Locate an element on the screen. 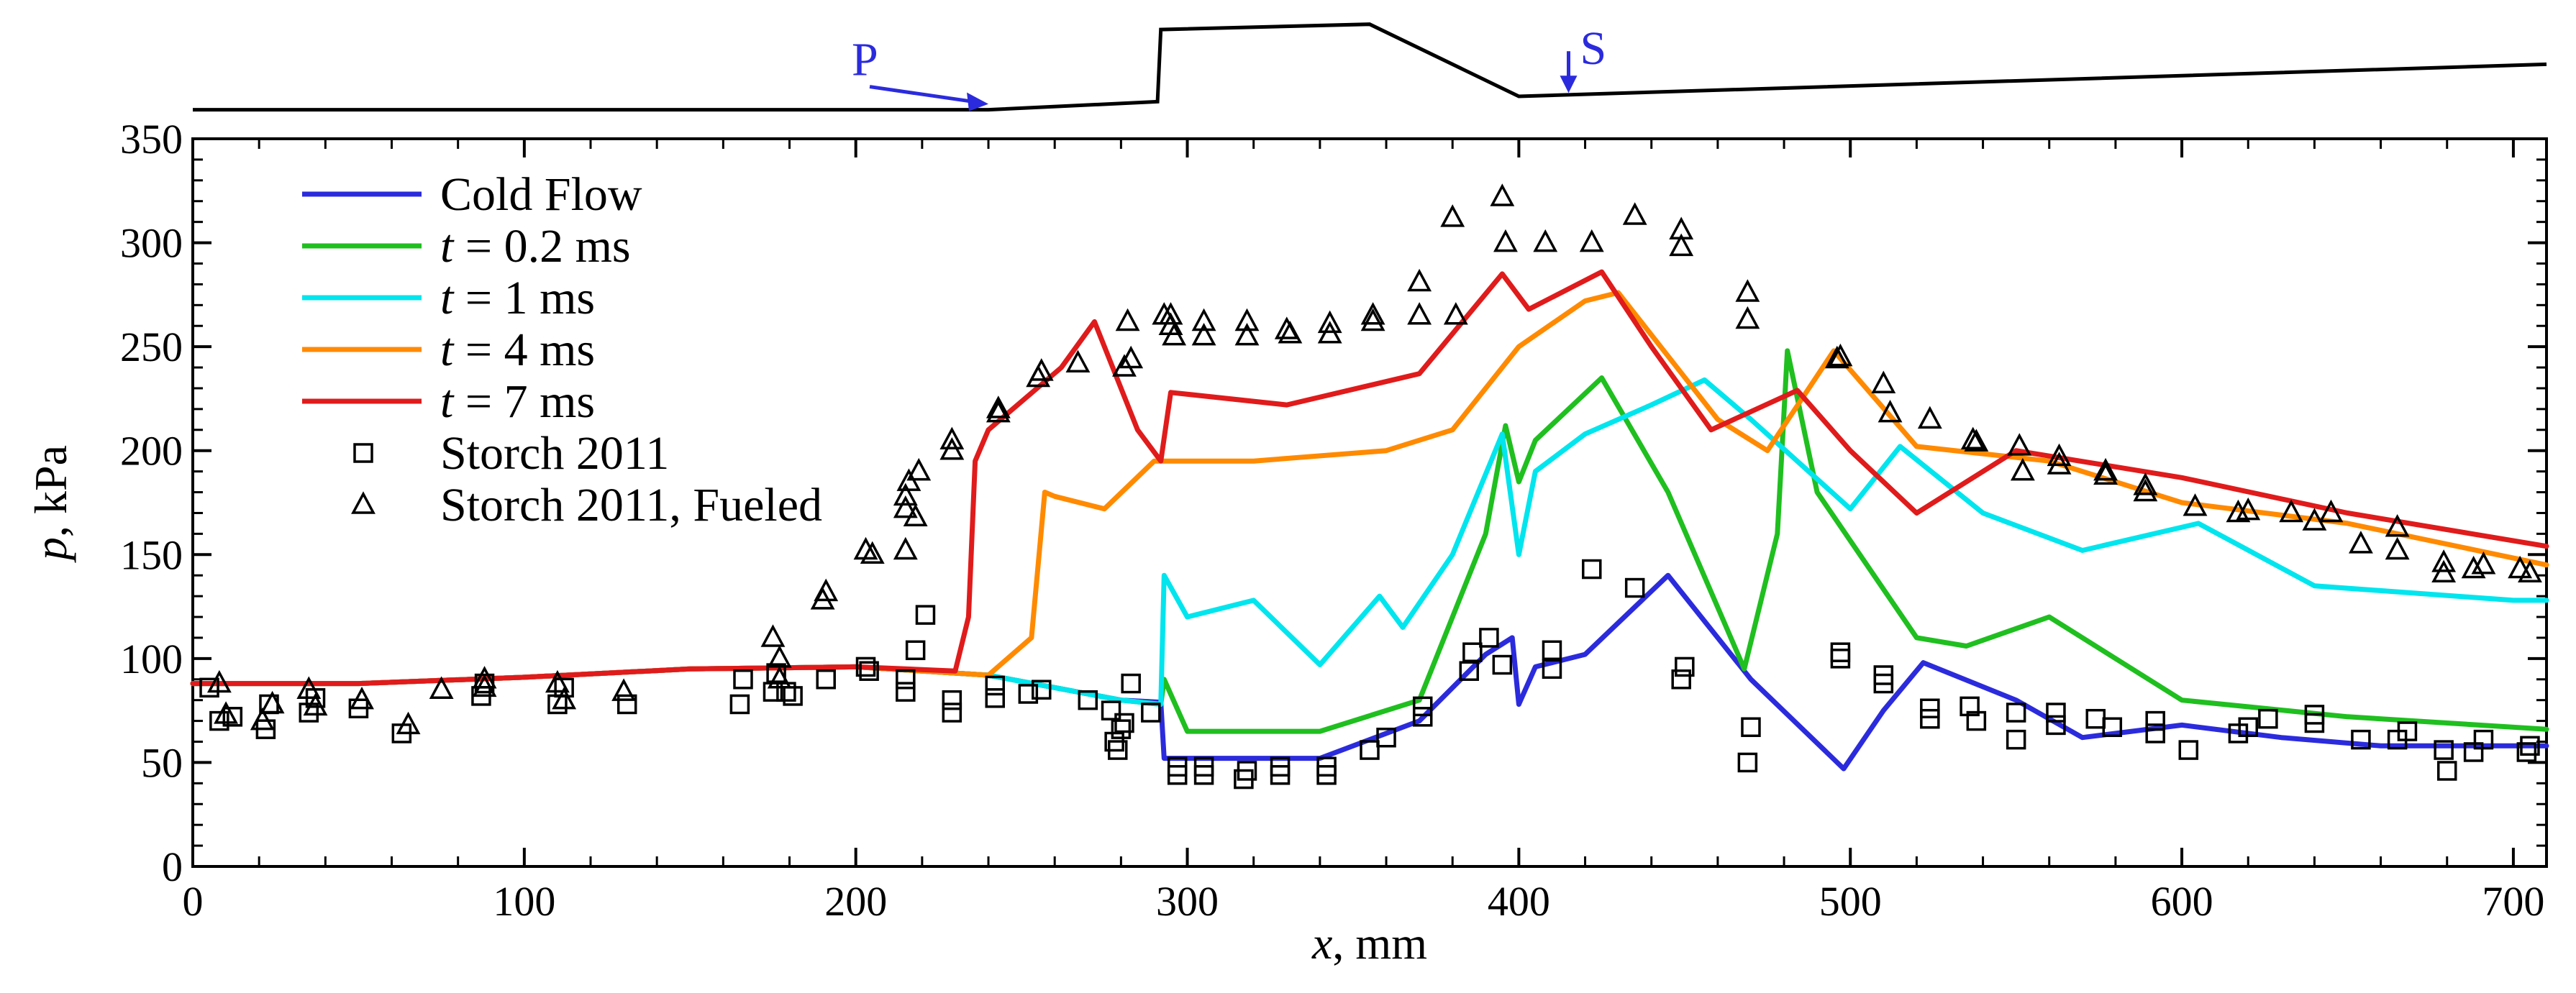 This screenshot has height=993, width=2576. y-tick-label: 350 is located at coordinates (151, 140).